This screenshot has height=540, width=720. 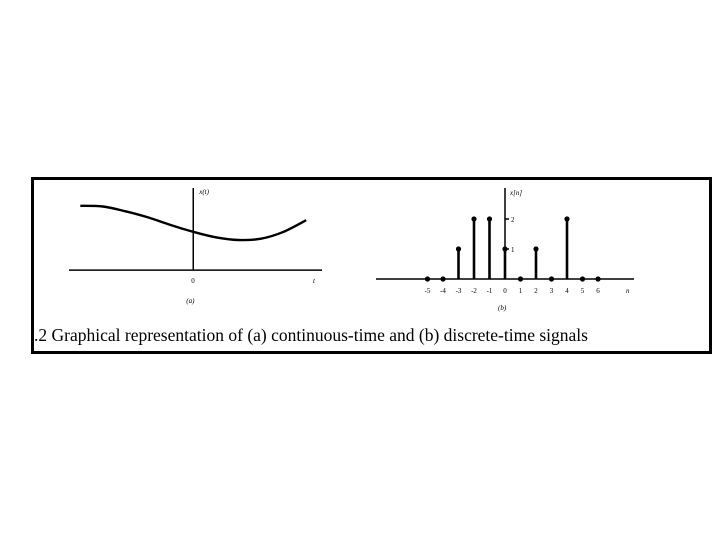 I want to click on panel-a-continuous: x(t) t 0 (a), so click(x=195, y=246).